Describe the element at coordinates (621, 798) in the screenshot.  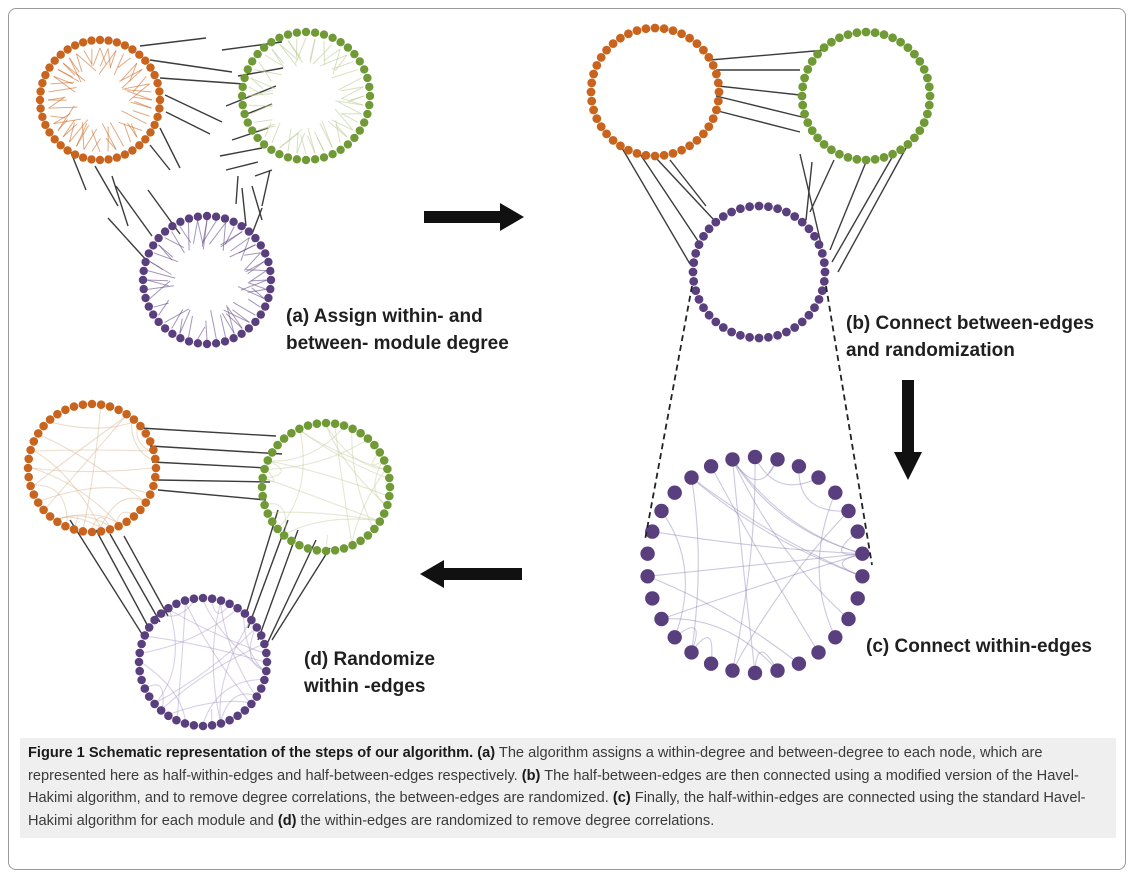
I see `caption-tag-c: (c)` at that location.